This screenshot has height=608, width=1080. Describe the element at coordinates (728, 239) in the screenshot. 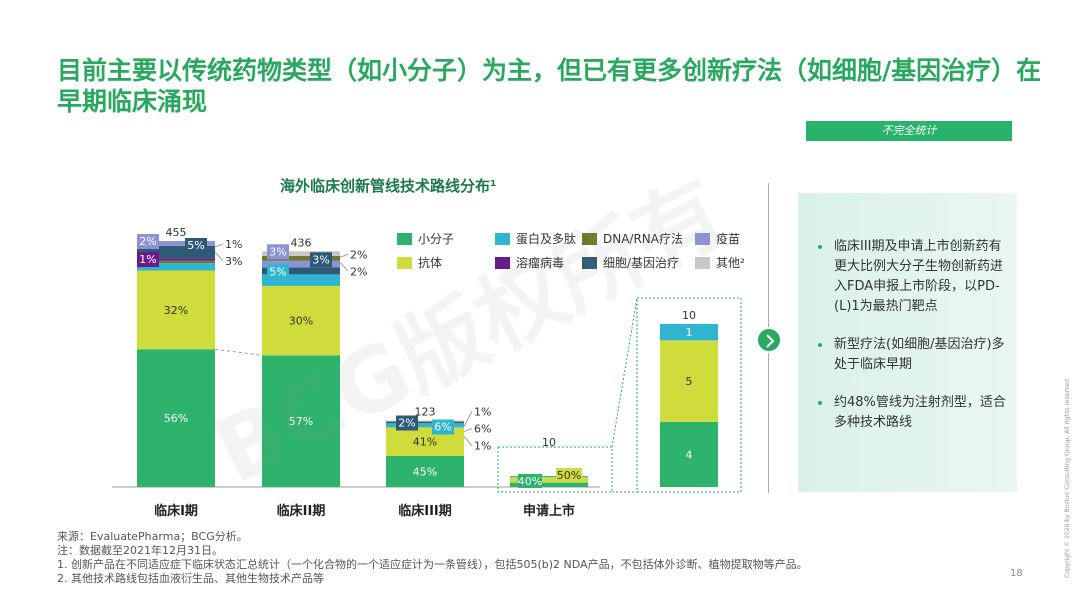

I see `legend-label: 疫苗` at that location.